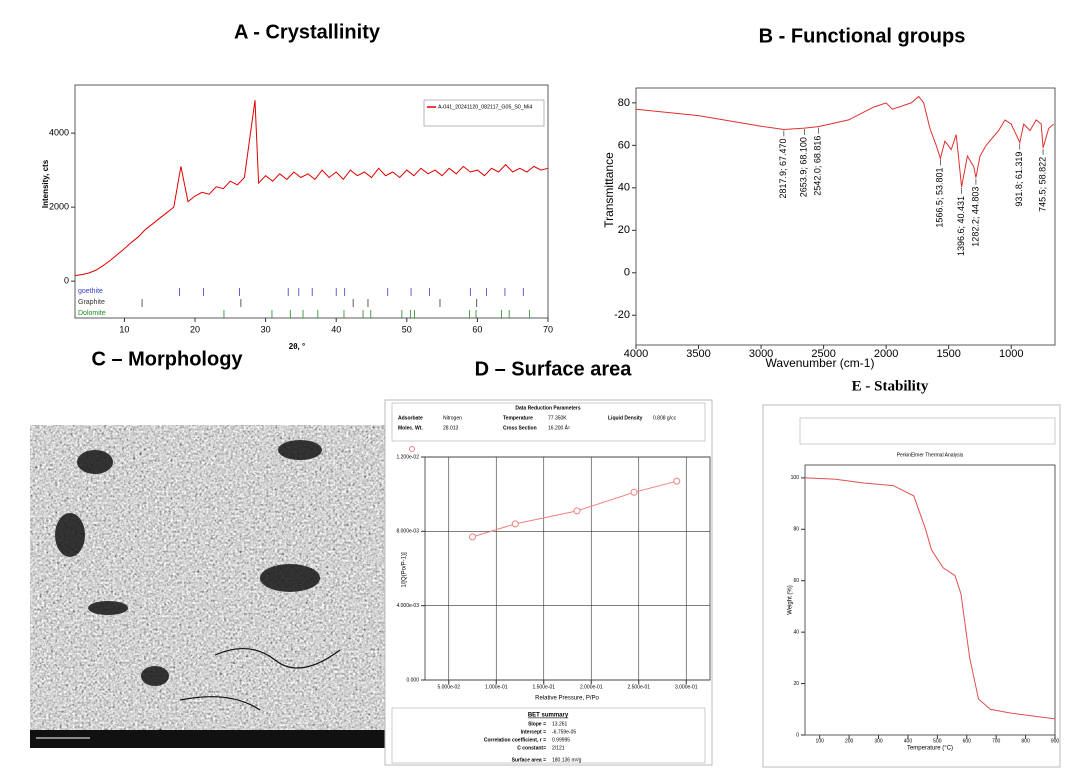 This screenshot has width=1065, height=774. What do you see at coordinates (410, 428) in the screenshot?
I see `parameter-label: Molec. Wt.` at bounding box center [410, 428].